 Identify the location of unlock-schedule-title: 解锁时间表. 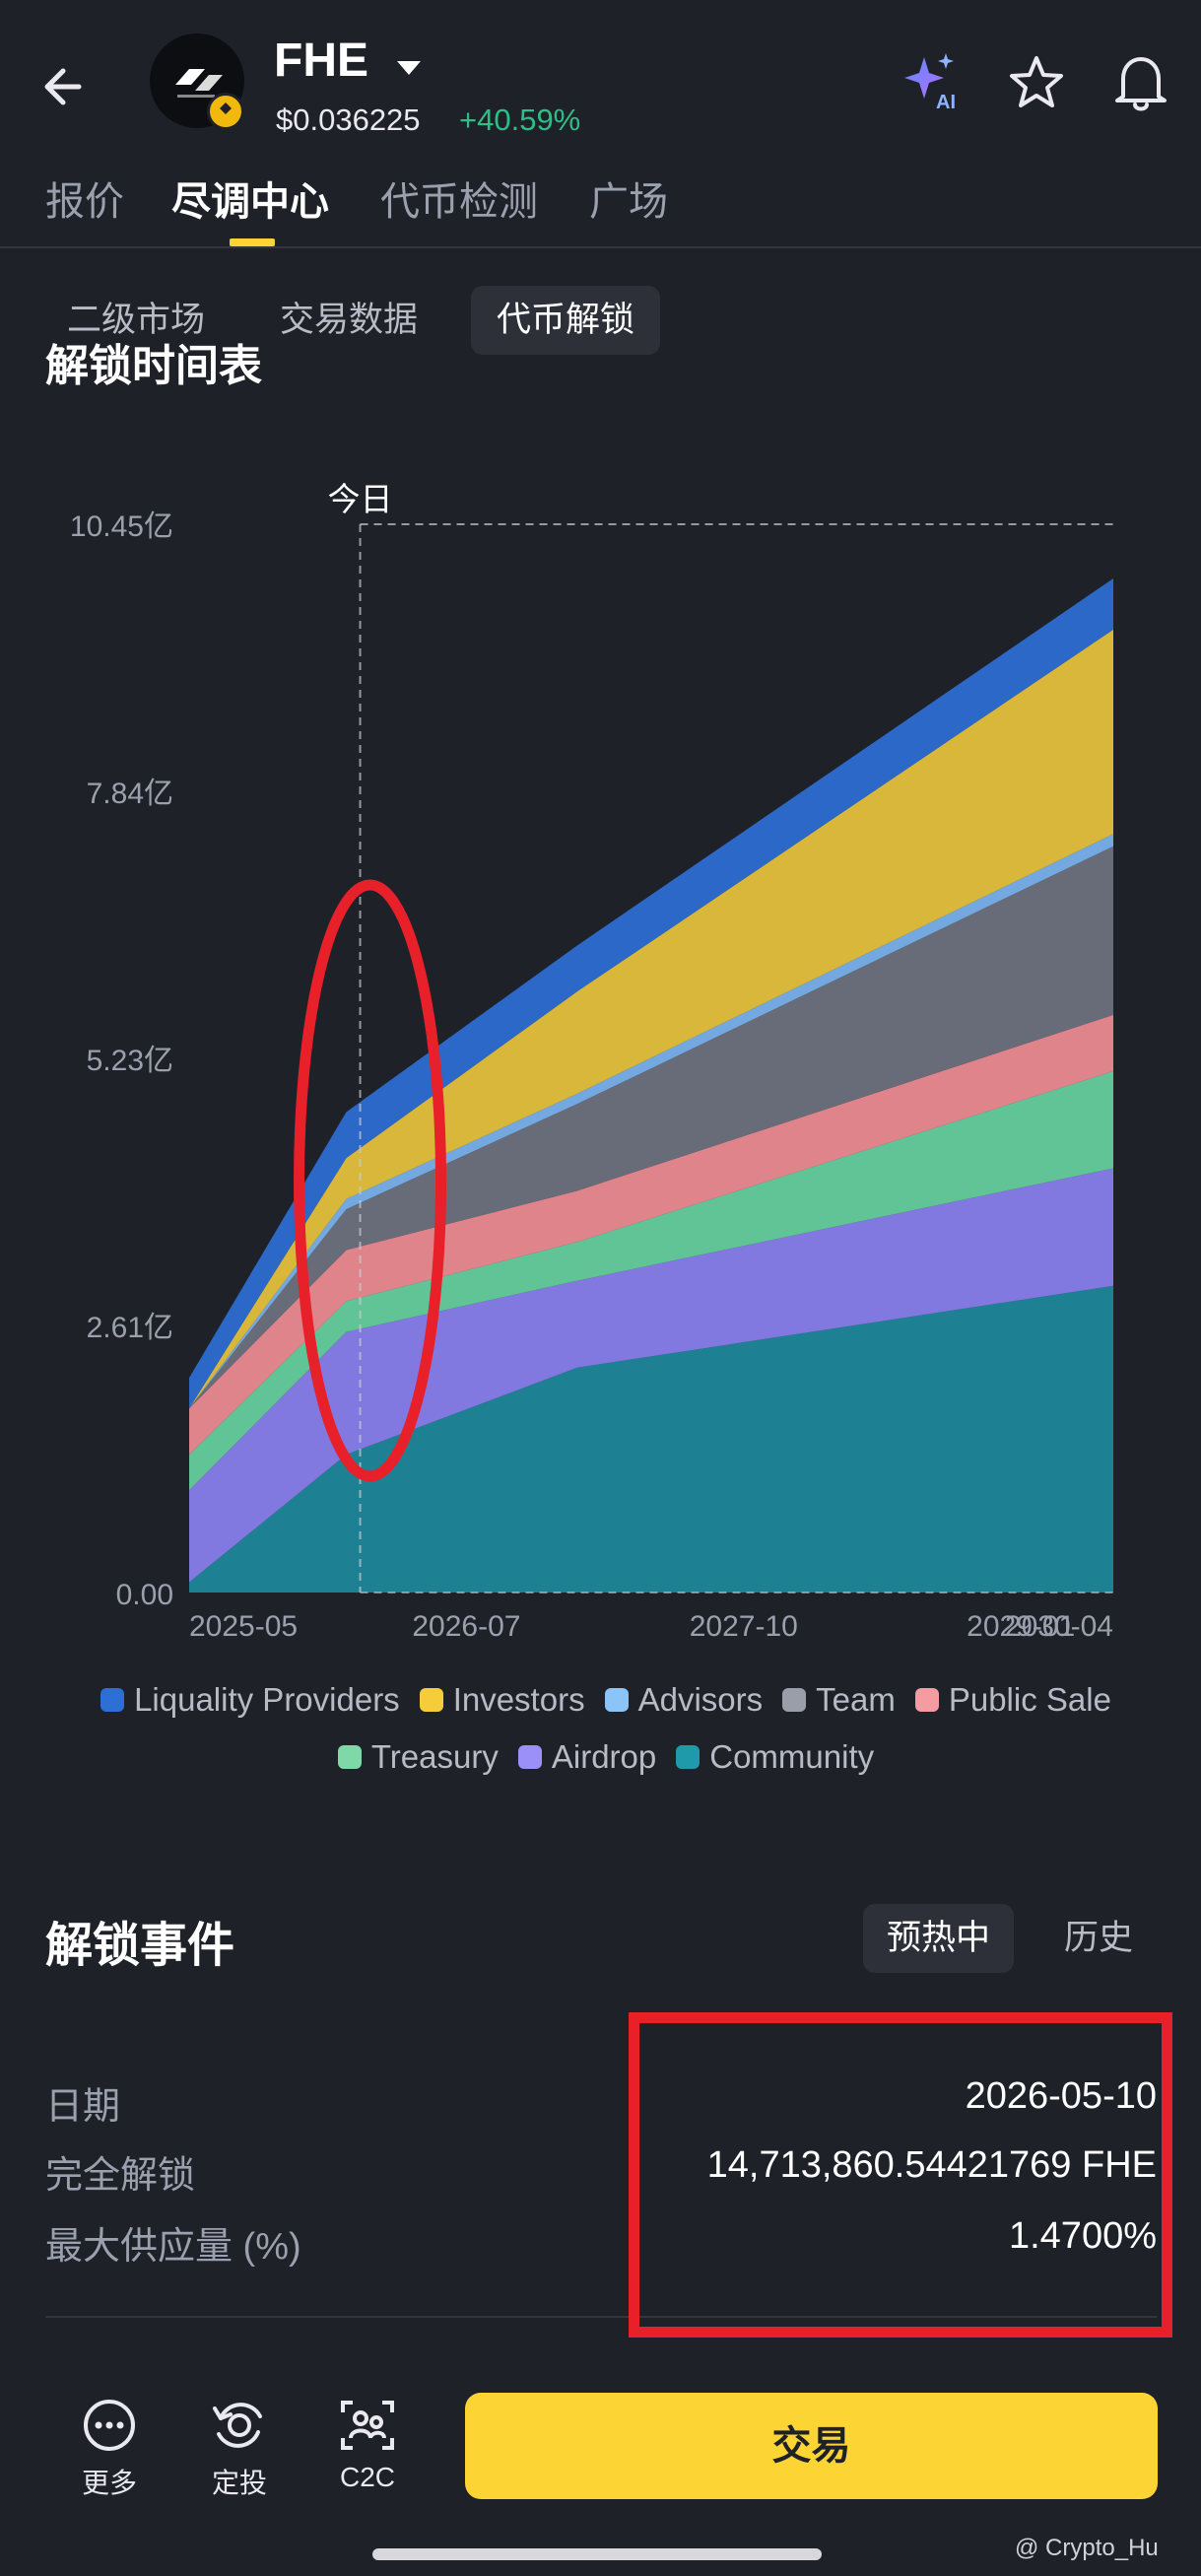
(153, 366).